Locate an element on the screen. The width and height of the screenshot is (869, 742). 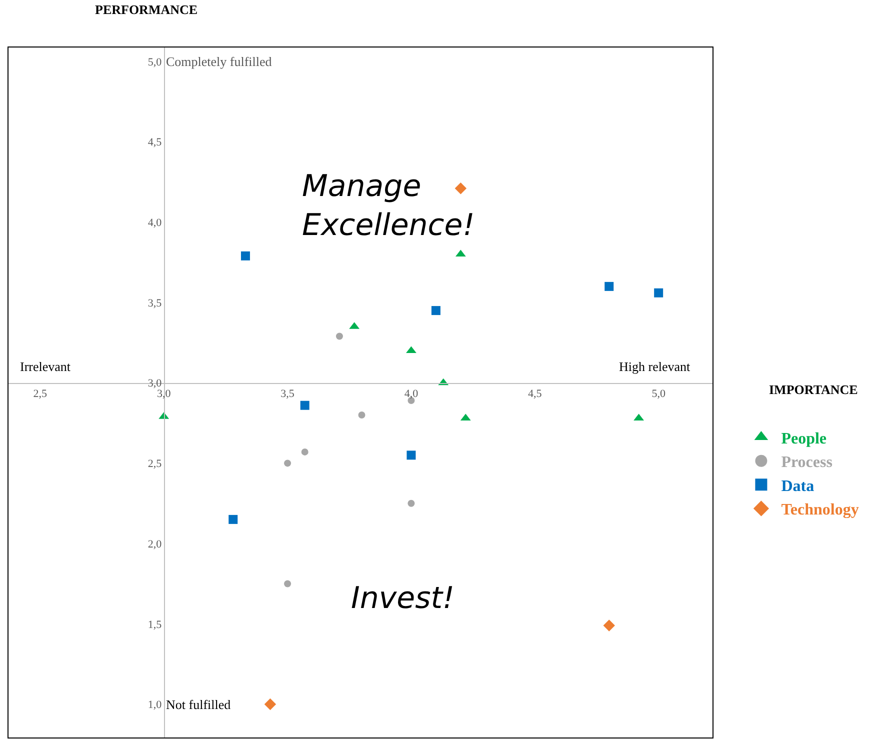
legend-label: People is located at coordinates (804, 439).